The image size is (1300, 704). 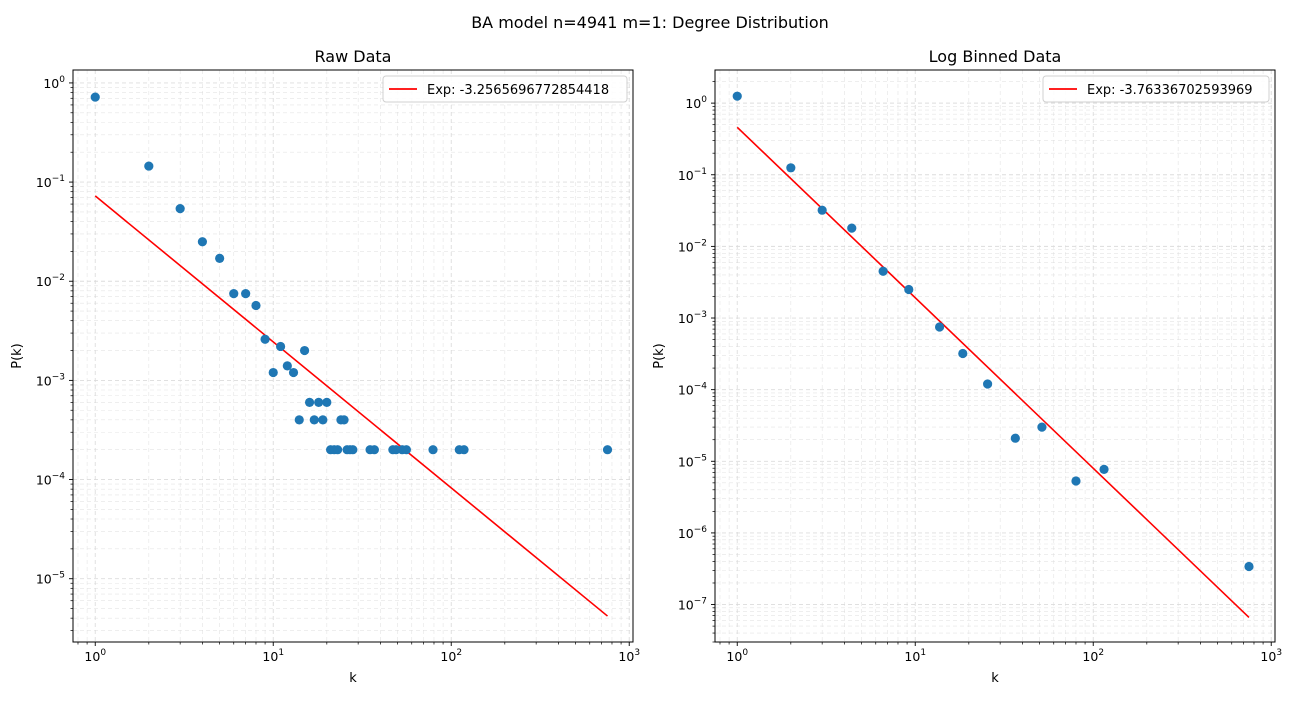 I want to click on legend: Exp: -3.2565696772854418, so click(x=505, y=89).